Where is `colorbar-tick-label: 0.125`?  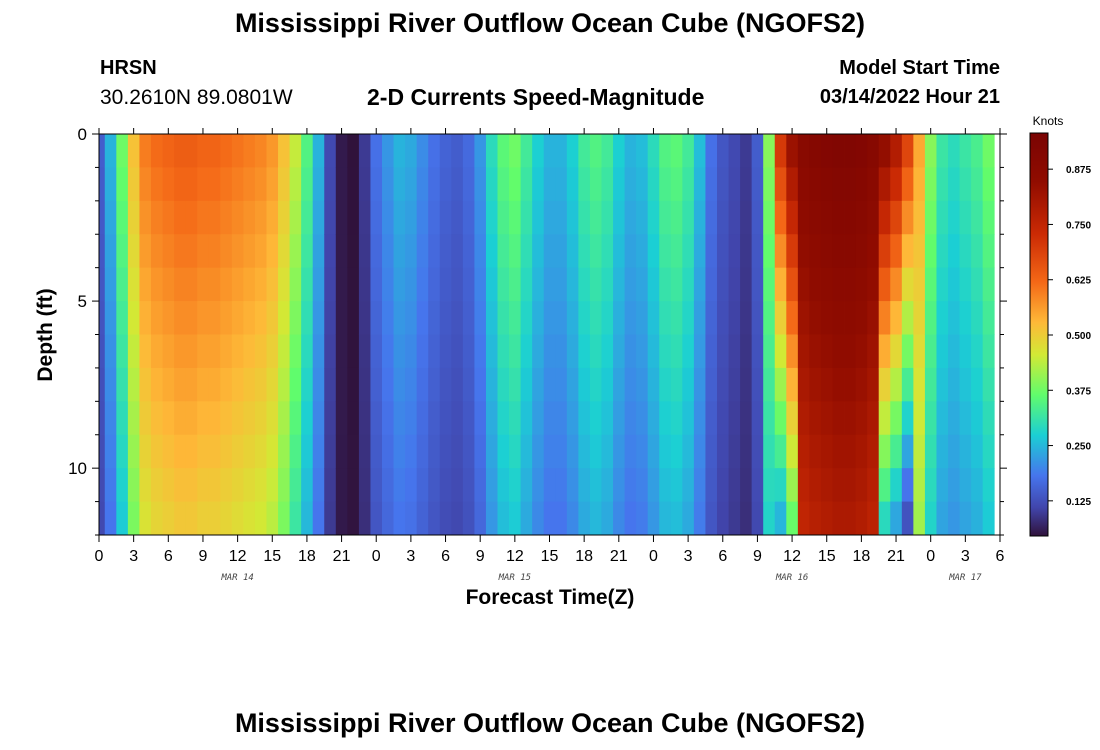 colorbar-tick-label: 0.125 is located at coordinates (1078, 502).